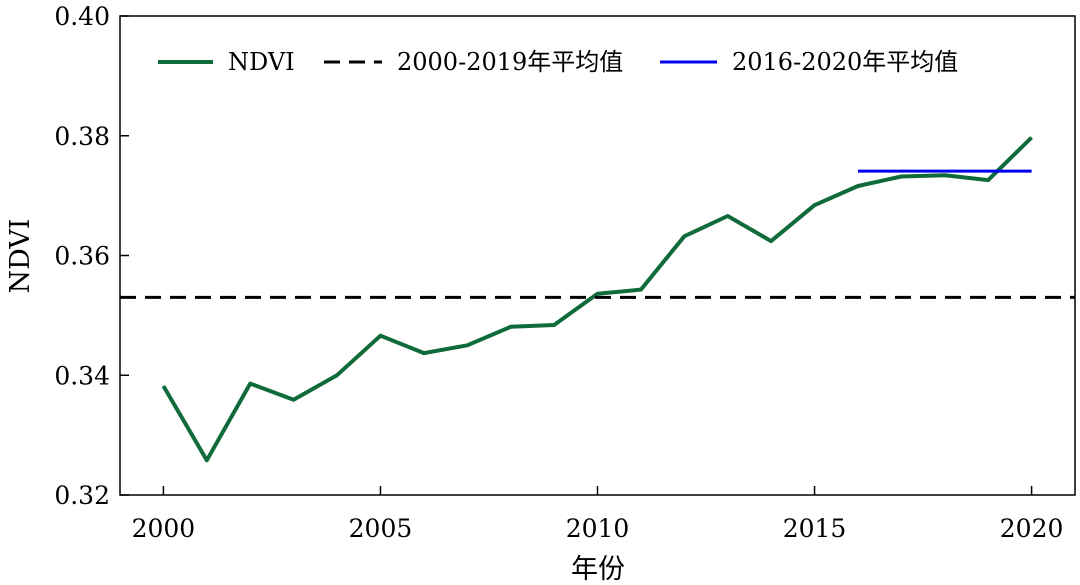 The image size is (1080, 585). What do you see at coordinates (381, 528) in the screenshot?
I see `x-tick-label: 2005` at bounding box center [381, 528].